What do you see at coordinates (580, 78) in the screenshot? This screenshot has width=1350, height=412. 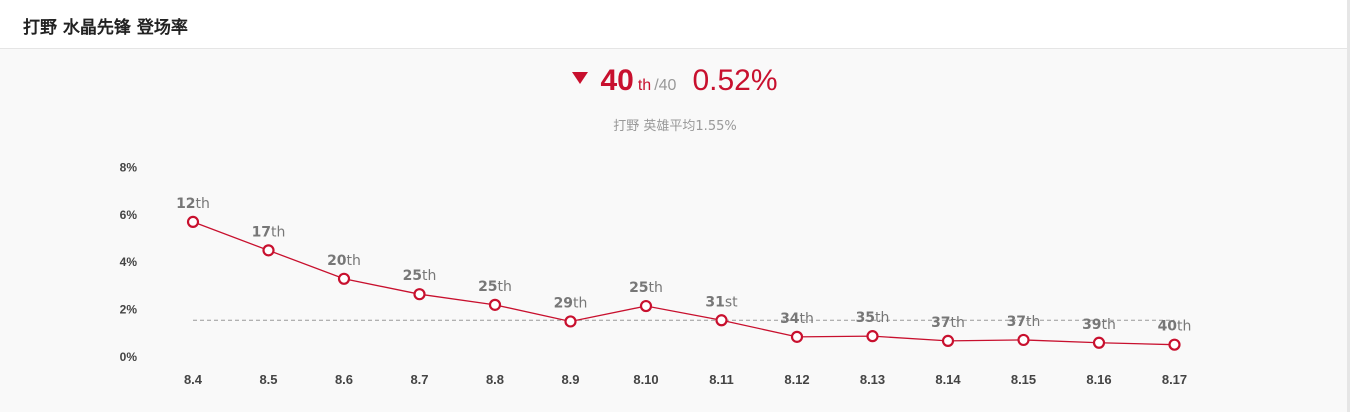 I see `down-triangle-icon` at bounding box center [580, 78].